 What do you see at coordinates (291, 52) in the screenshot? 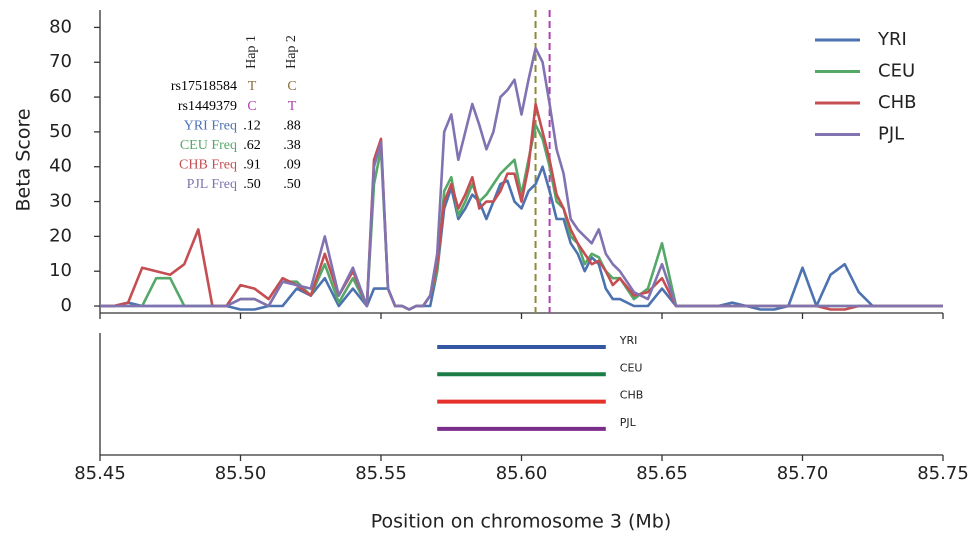
I see `table-header: Hap 2` at bounding box center [291, 52].